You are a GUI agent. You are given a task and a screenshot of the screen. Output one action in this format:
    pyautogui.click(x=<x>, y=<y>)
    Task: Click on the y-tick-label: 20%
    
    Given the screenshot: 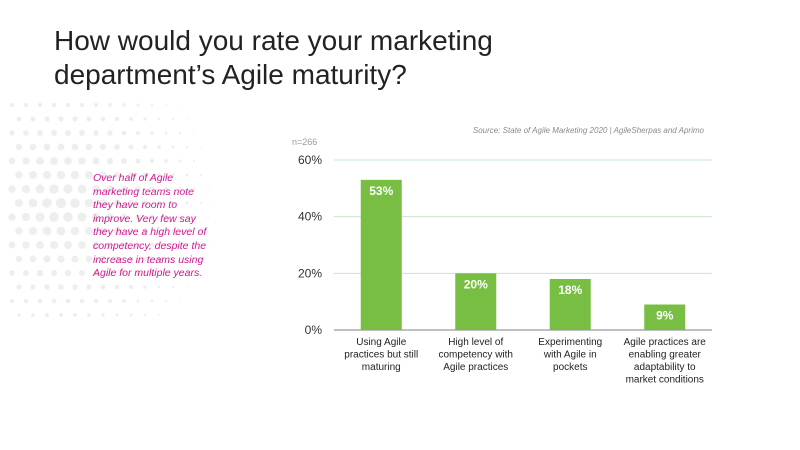 What is the action you would take?
    pyautogui.click(x=310, y=273)
    